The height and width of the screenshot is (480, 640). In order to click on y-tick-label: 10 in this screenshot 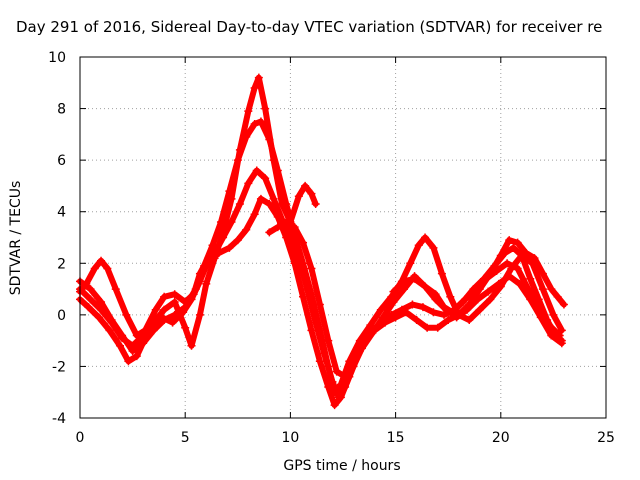, I will do `click(57, 58)`.